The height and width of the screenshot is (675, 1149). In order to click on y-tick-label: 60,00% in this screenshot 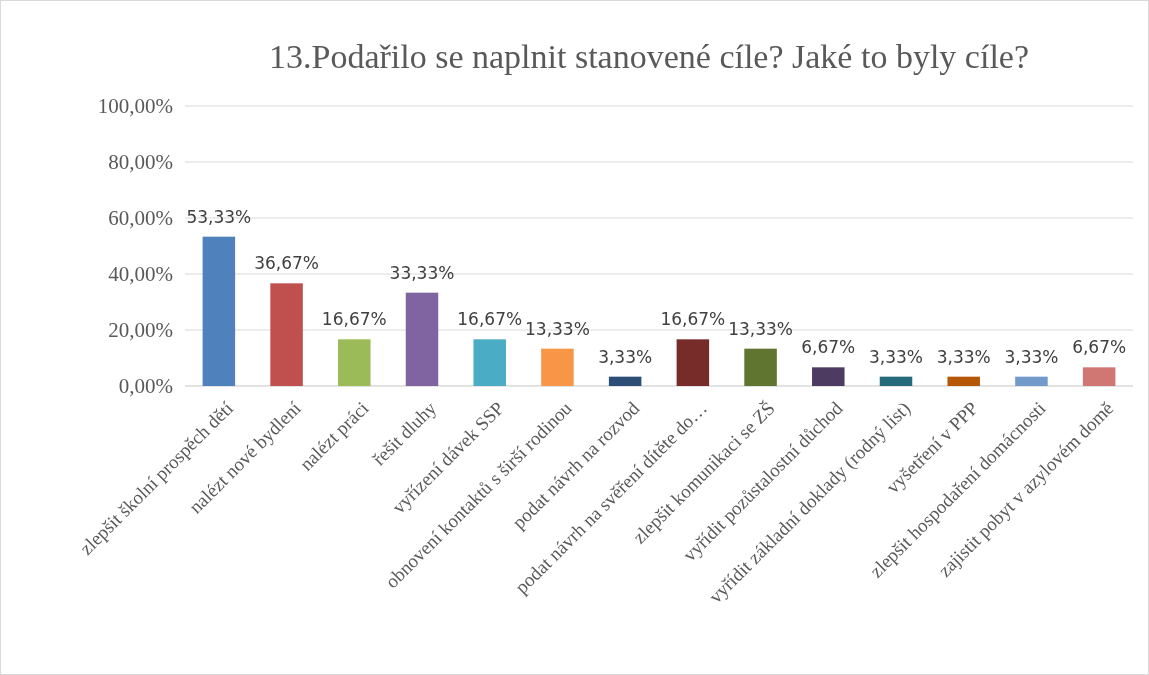, I will do `click(140, 218)`.